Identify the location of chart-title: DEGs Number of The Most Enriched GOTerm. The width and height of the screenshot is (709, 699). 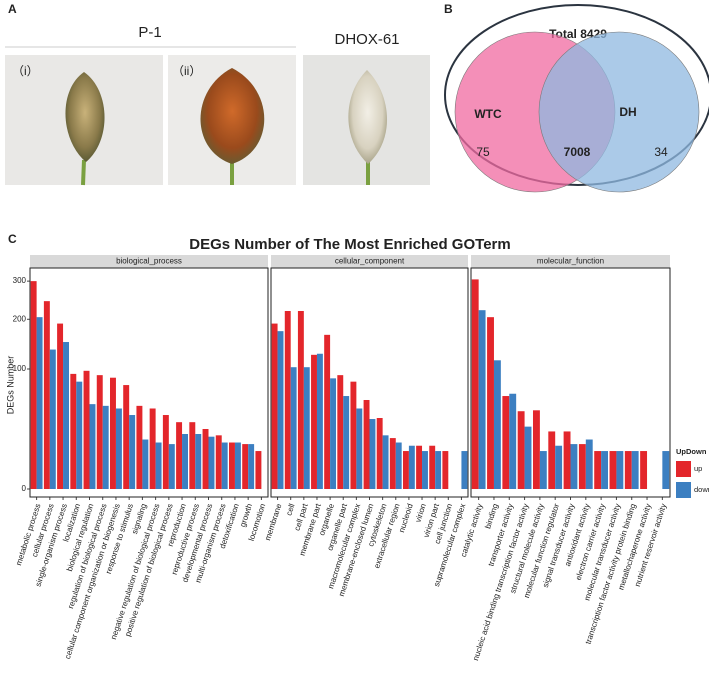
(349, 244).